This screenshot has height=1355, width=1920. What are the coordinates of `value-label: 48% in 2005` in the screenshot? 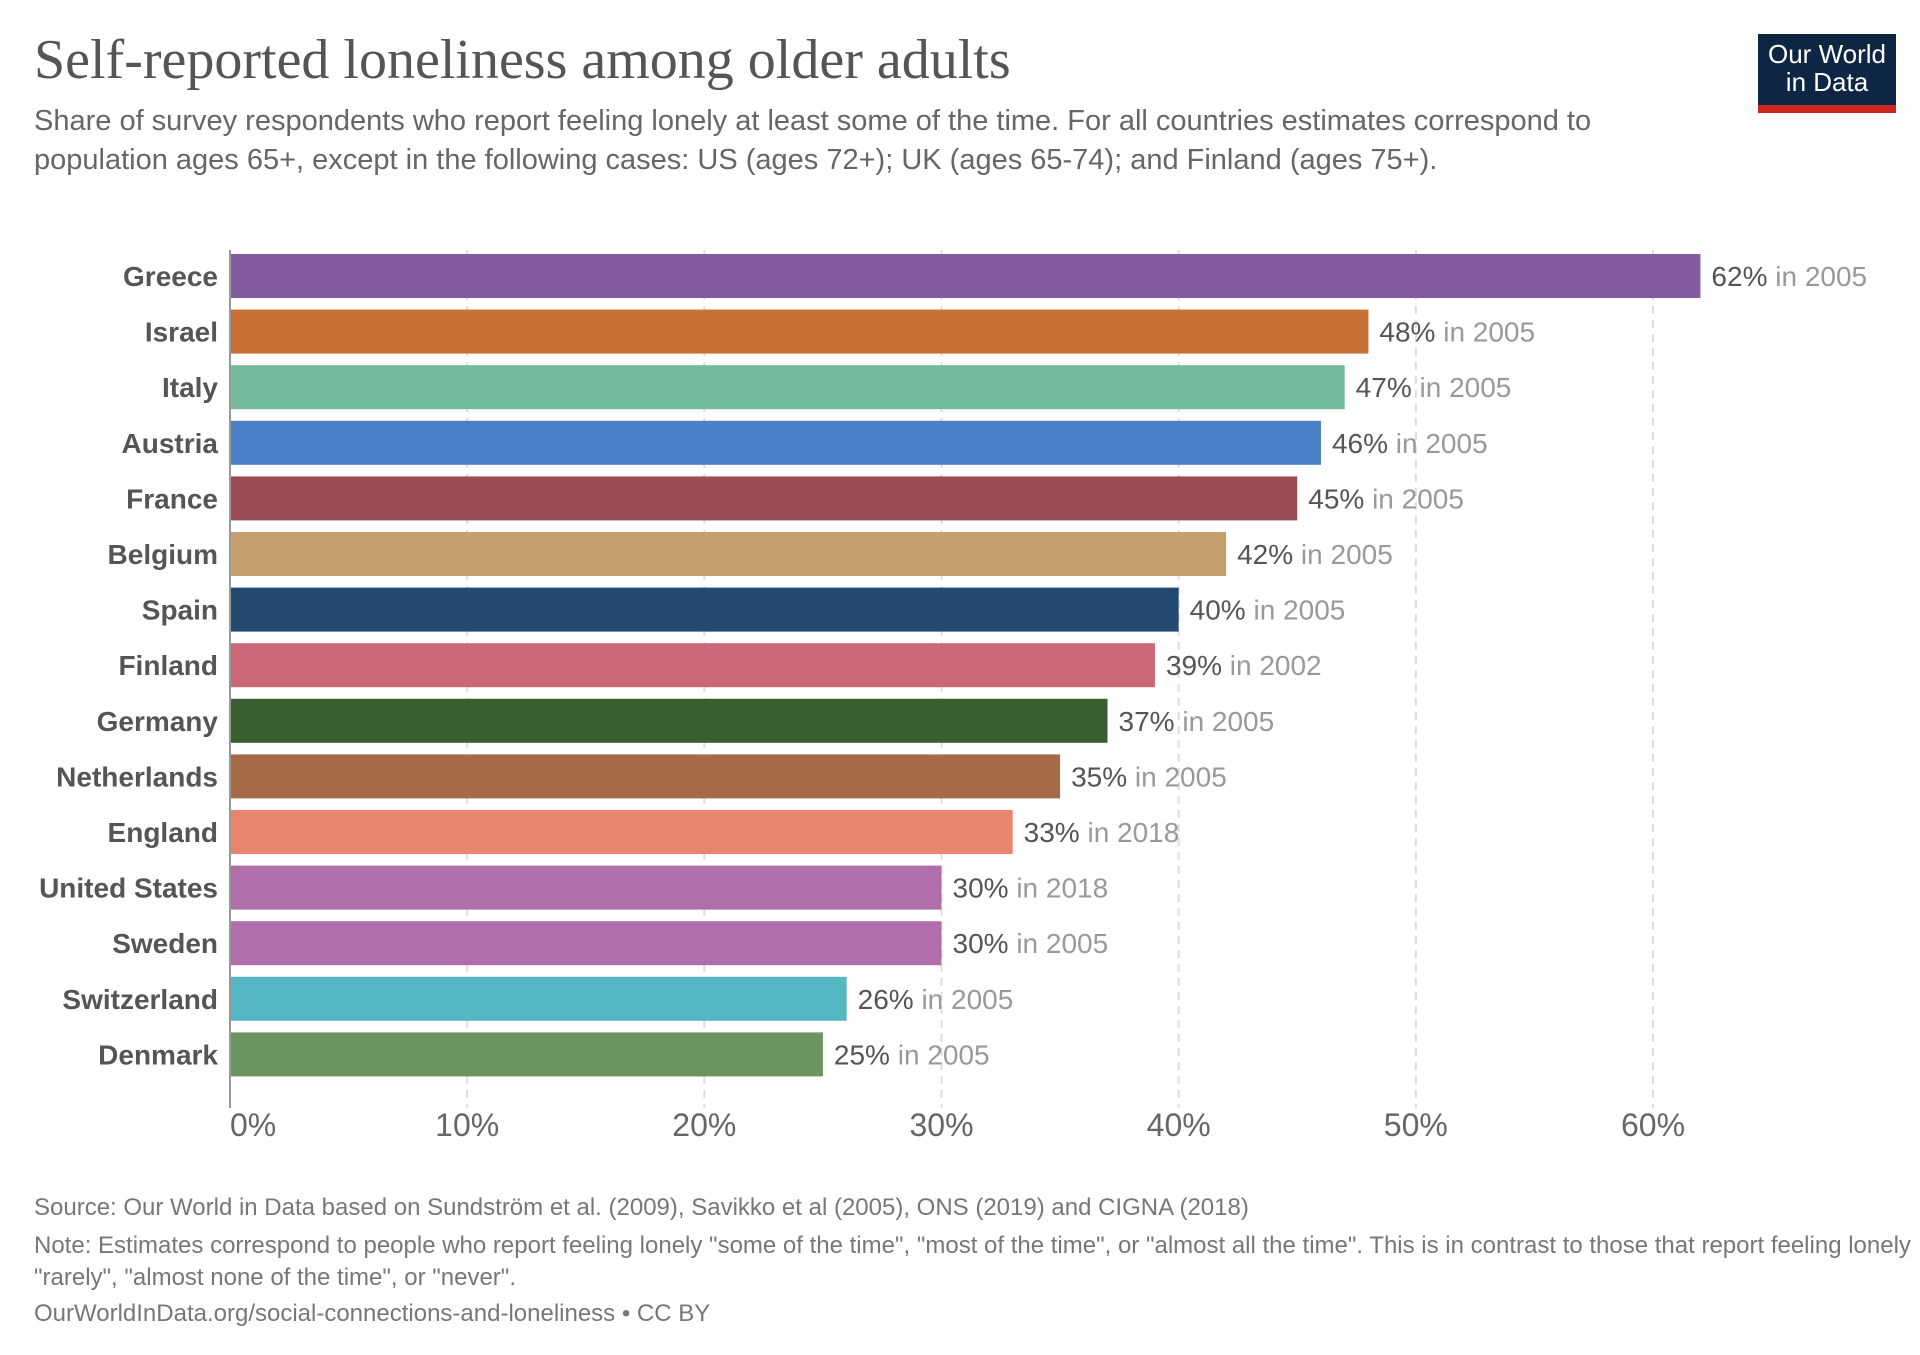 It's located at (1457, 332).